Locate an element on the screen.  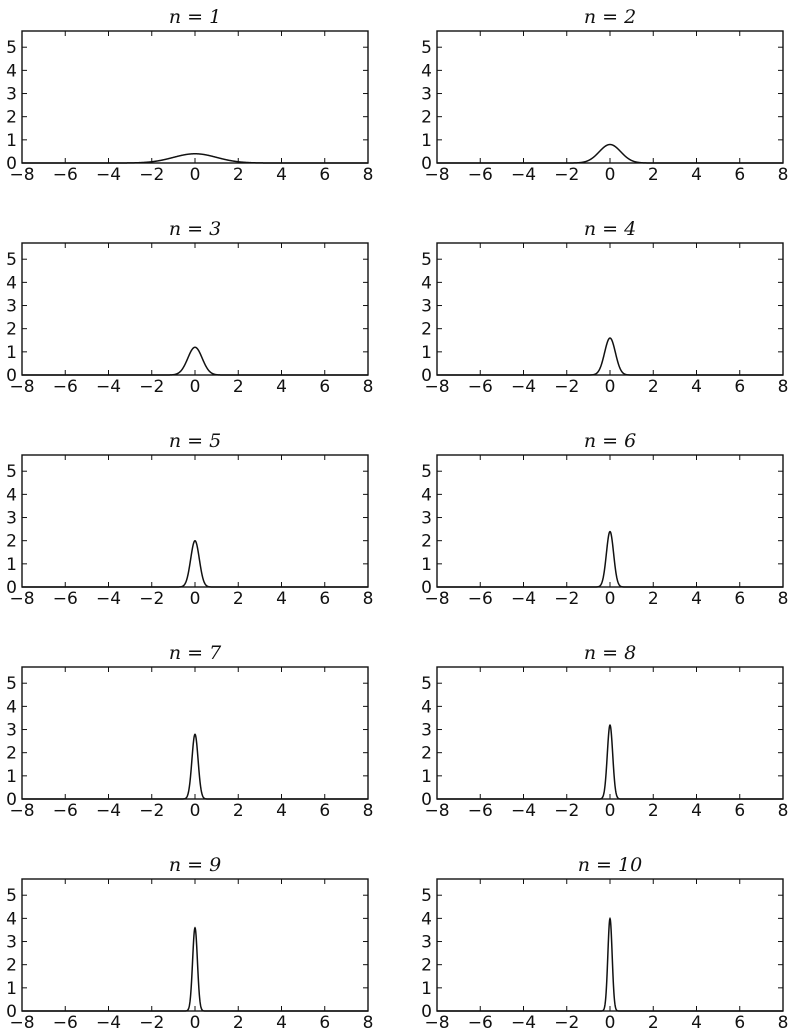
panel-n-5: n = 5 −8 −6 −4 −2 0 2 4 6 8 0 1 2 3 4 5 is located at coordinates (189, 519).